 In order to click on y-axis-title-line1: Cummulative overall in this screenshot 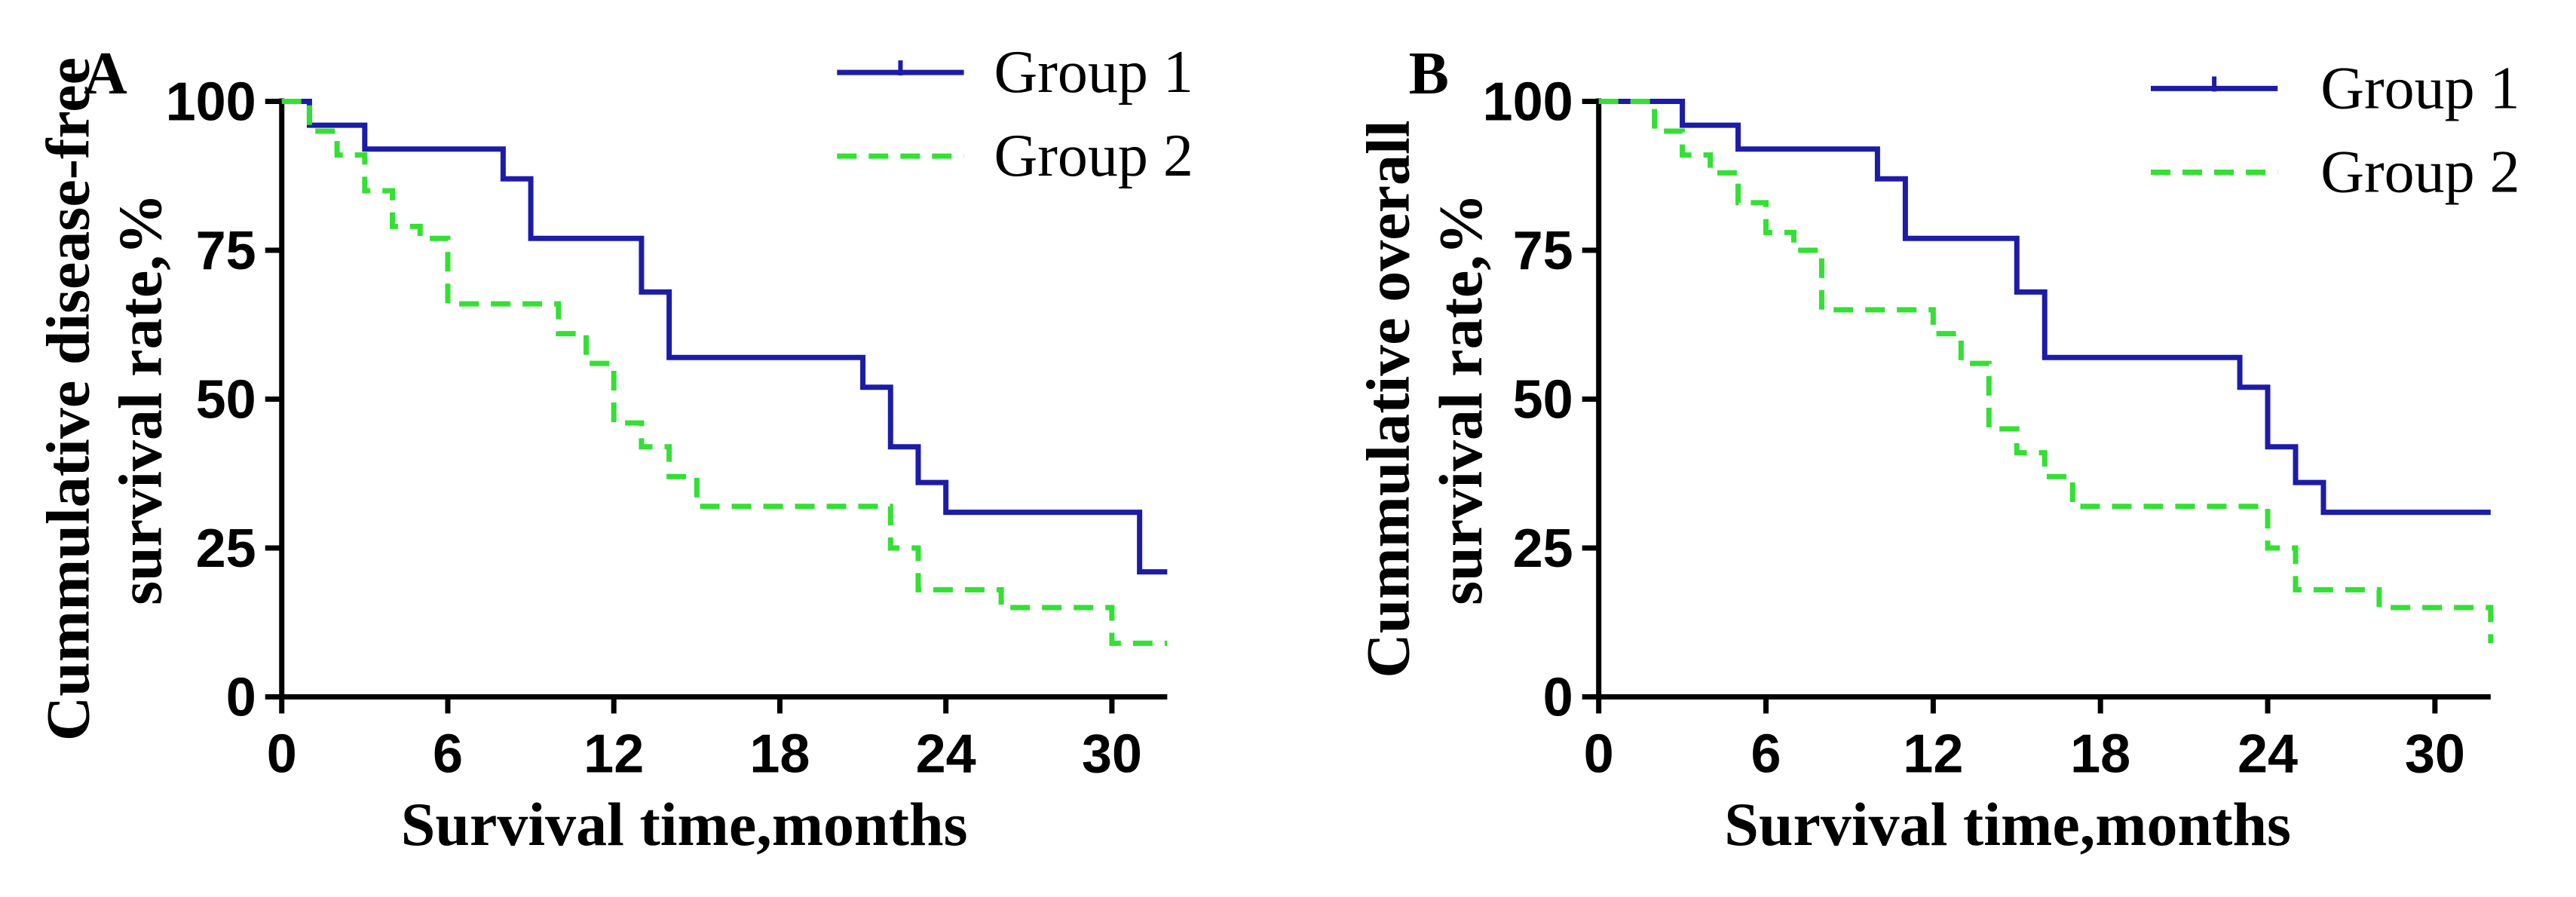, I will do `click(1388, 399)`.